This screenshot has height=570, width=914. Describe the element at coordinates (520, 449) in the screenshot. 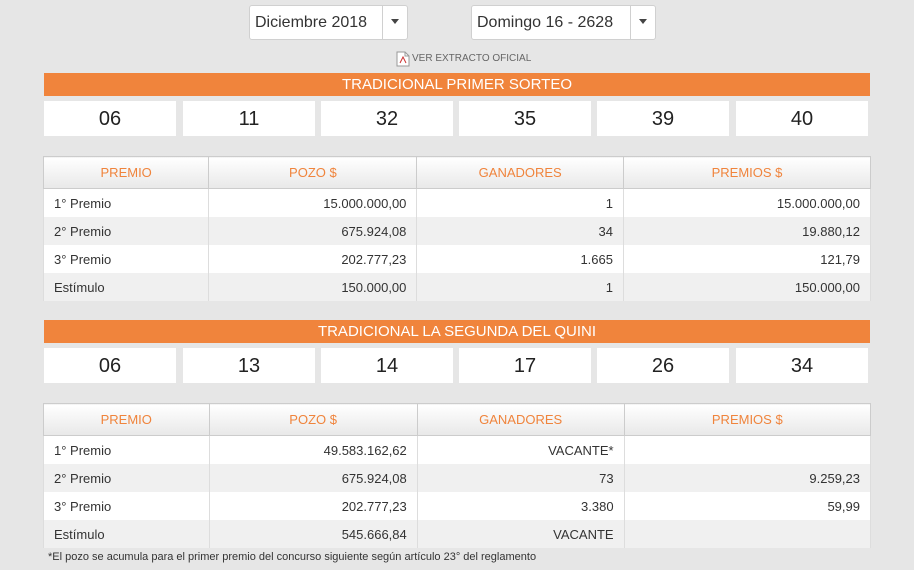

I see `cell: VACANTE*` at that location.